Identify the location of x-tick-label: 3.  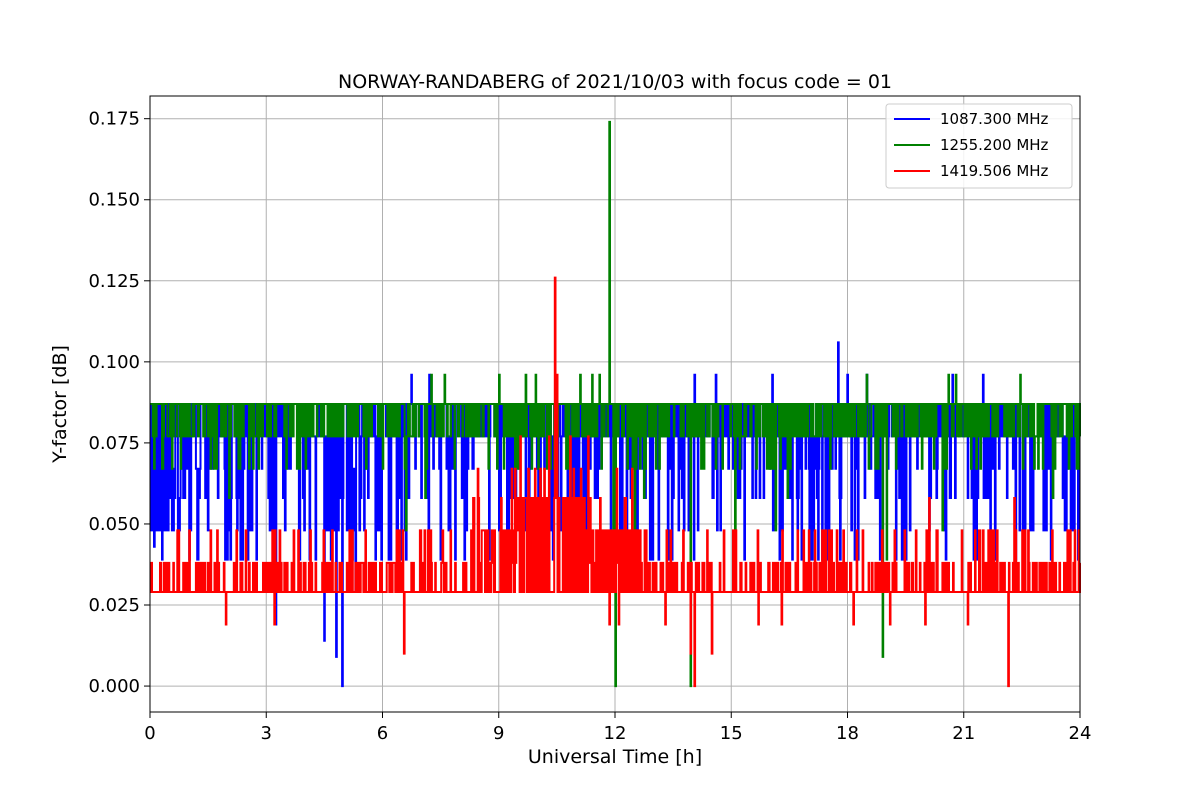
(266, 733).